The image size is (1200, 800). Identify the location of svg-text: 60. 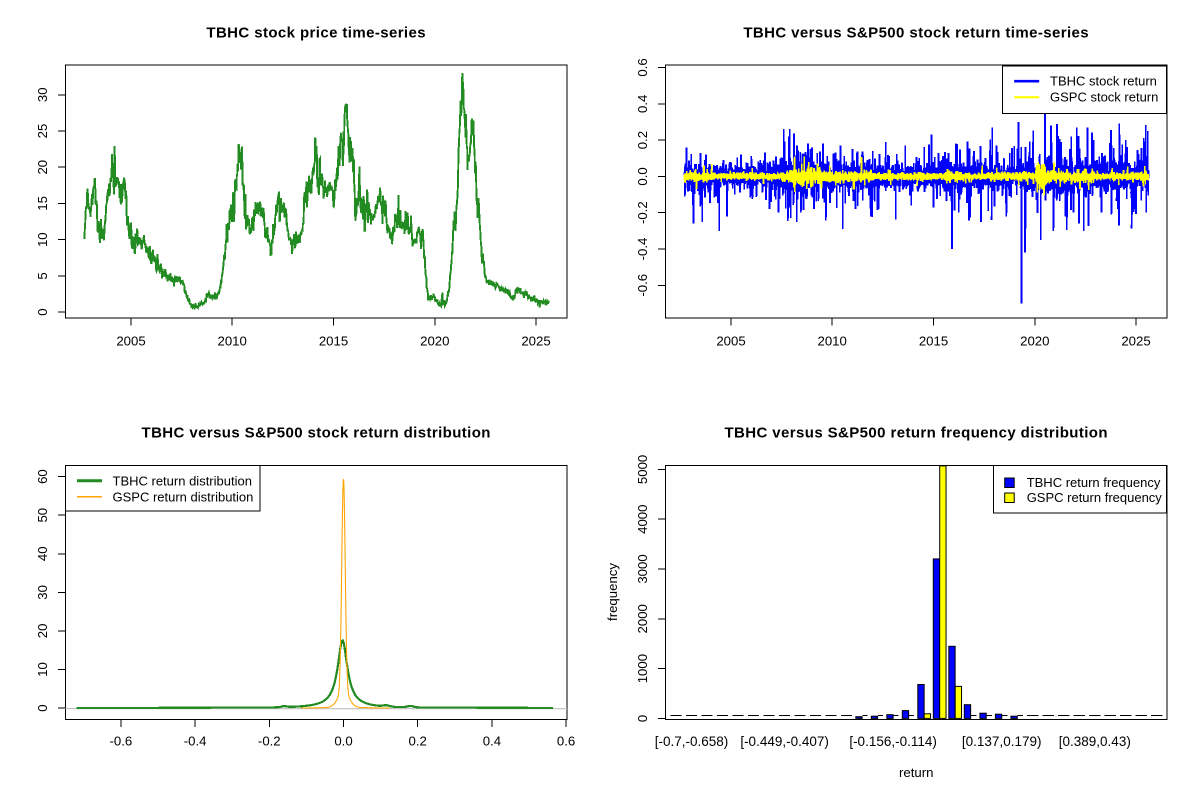
(42, 476).